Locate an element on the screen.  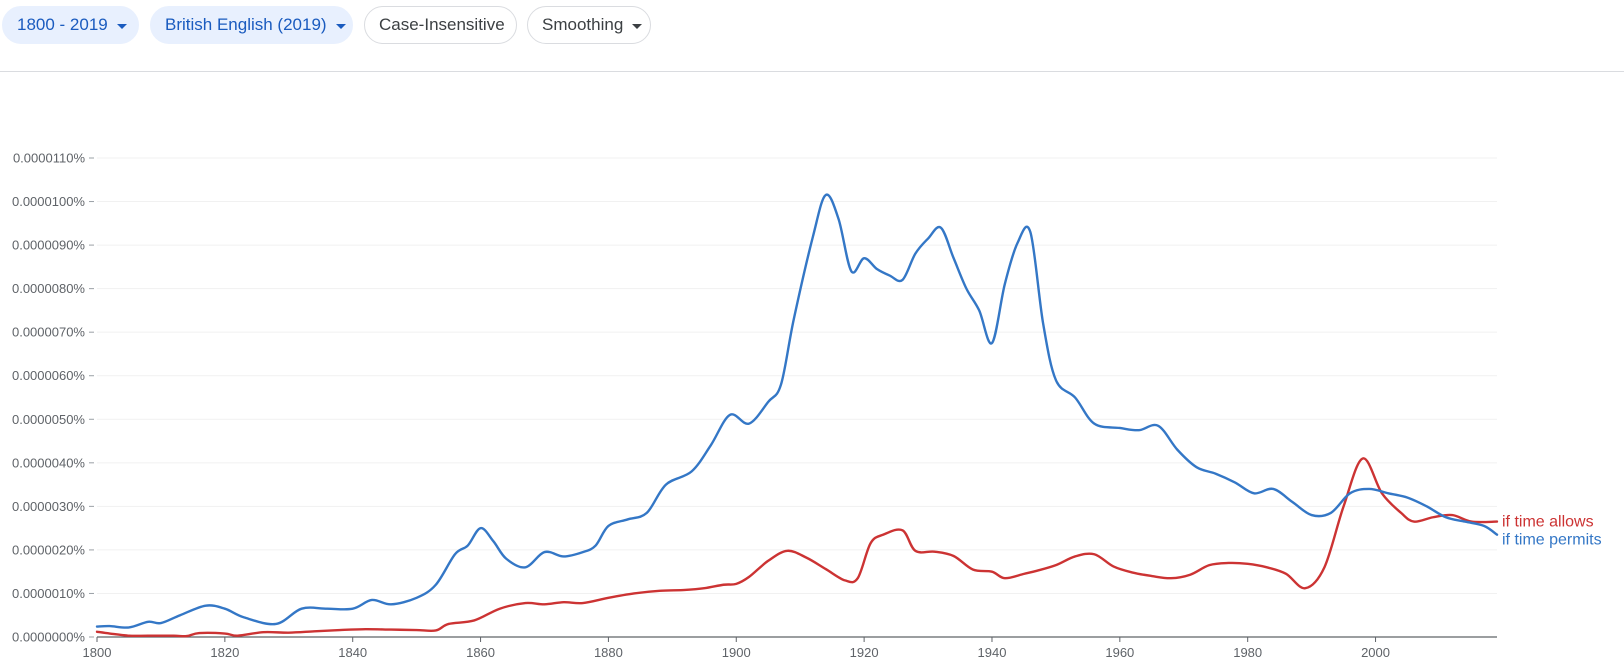
case-insensitive-label: Case-Insensitive is located at coordinates (442, 24).